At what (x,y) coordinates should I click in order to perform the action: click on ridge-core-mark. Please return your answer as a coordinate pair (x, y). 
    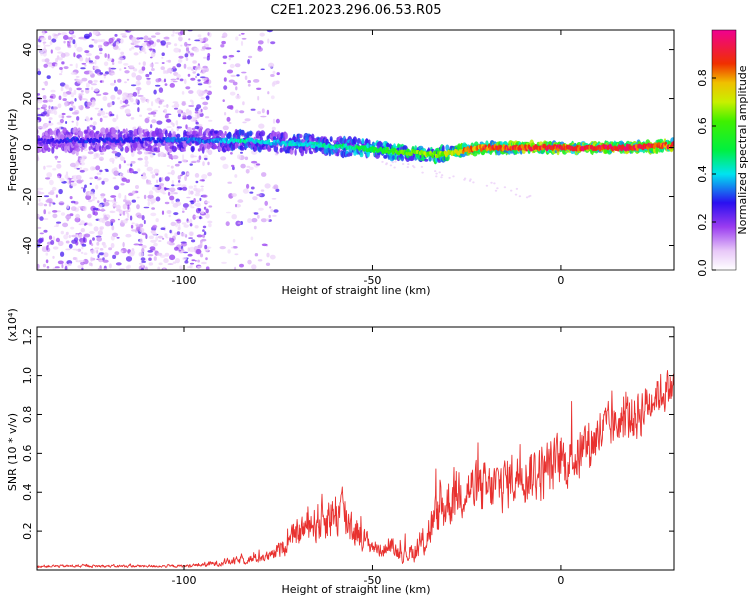
    Looking at the image, I should click on (193, 142).